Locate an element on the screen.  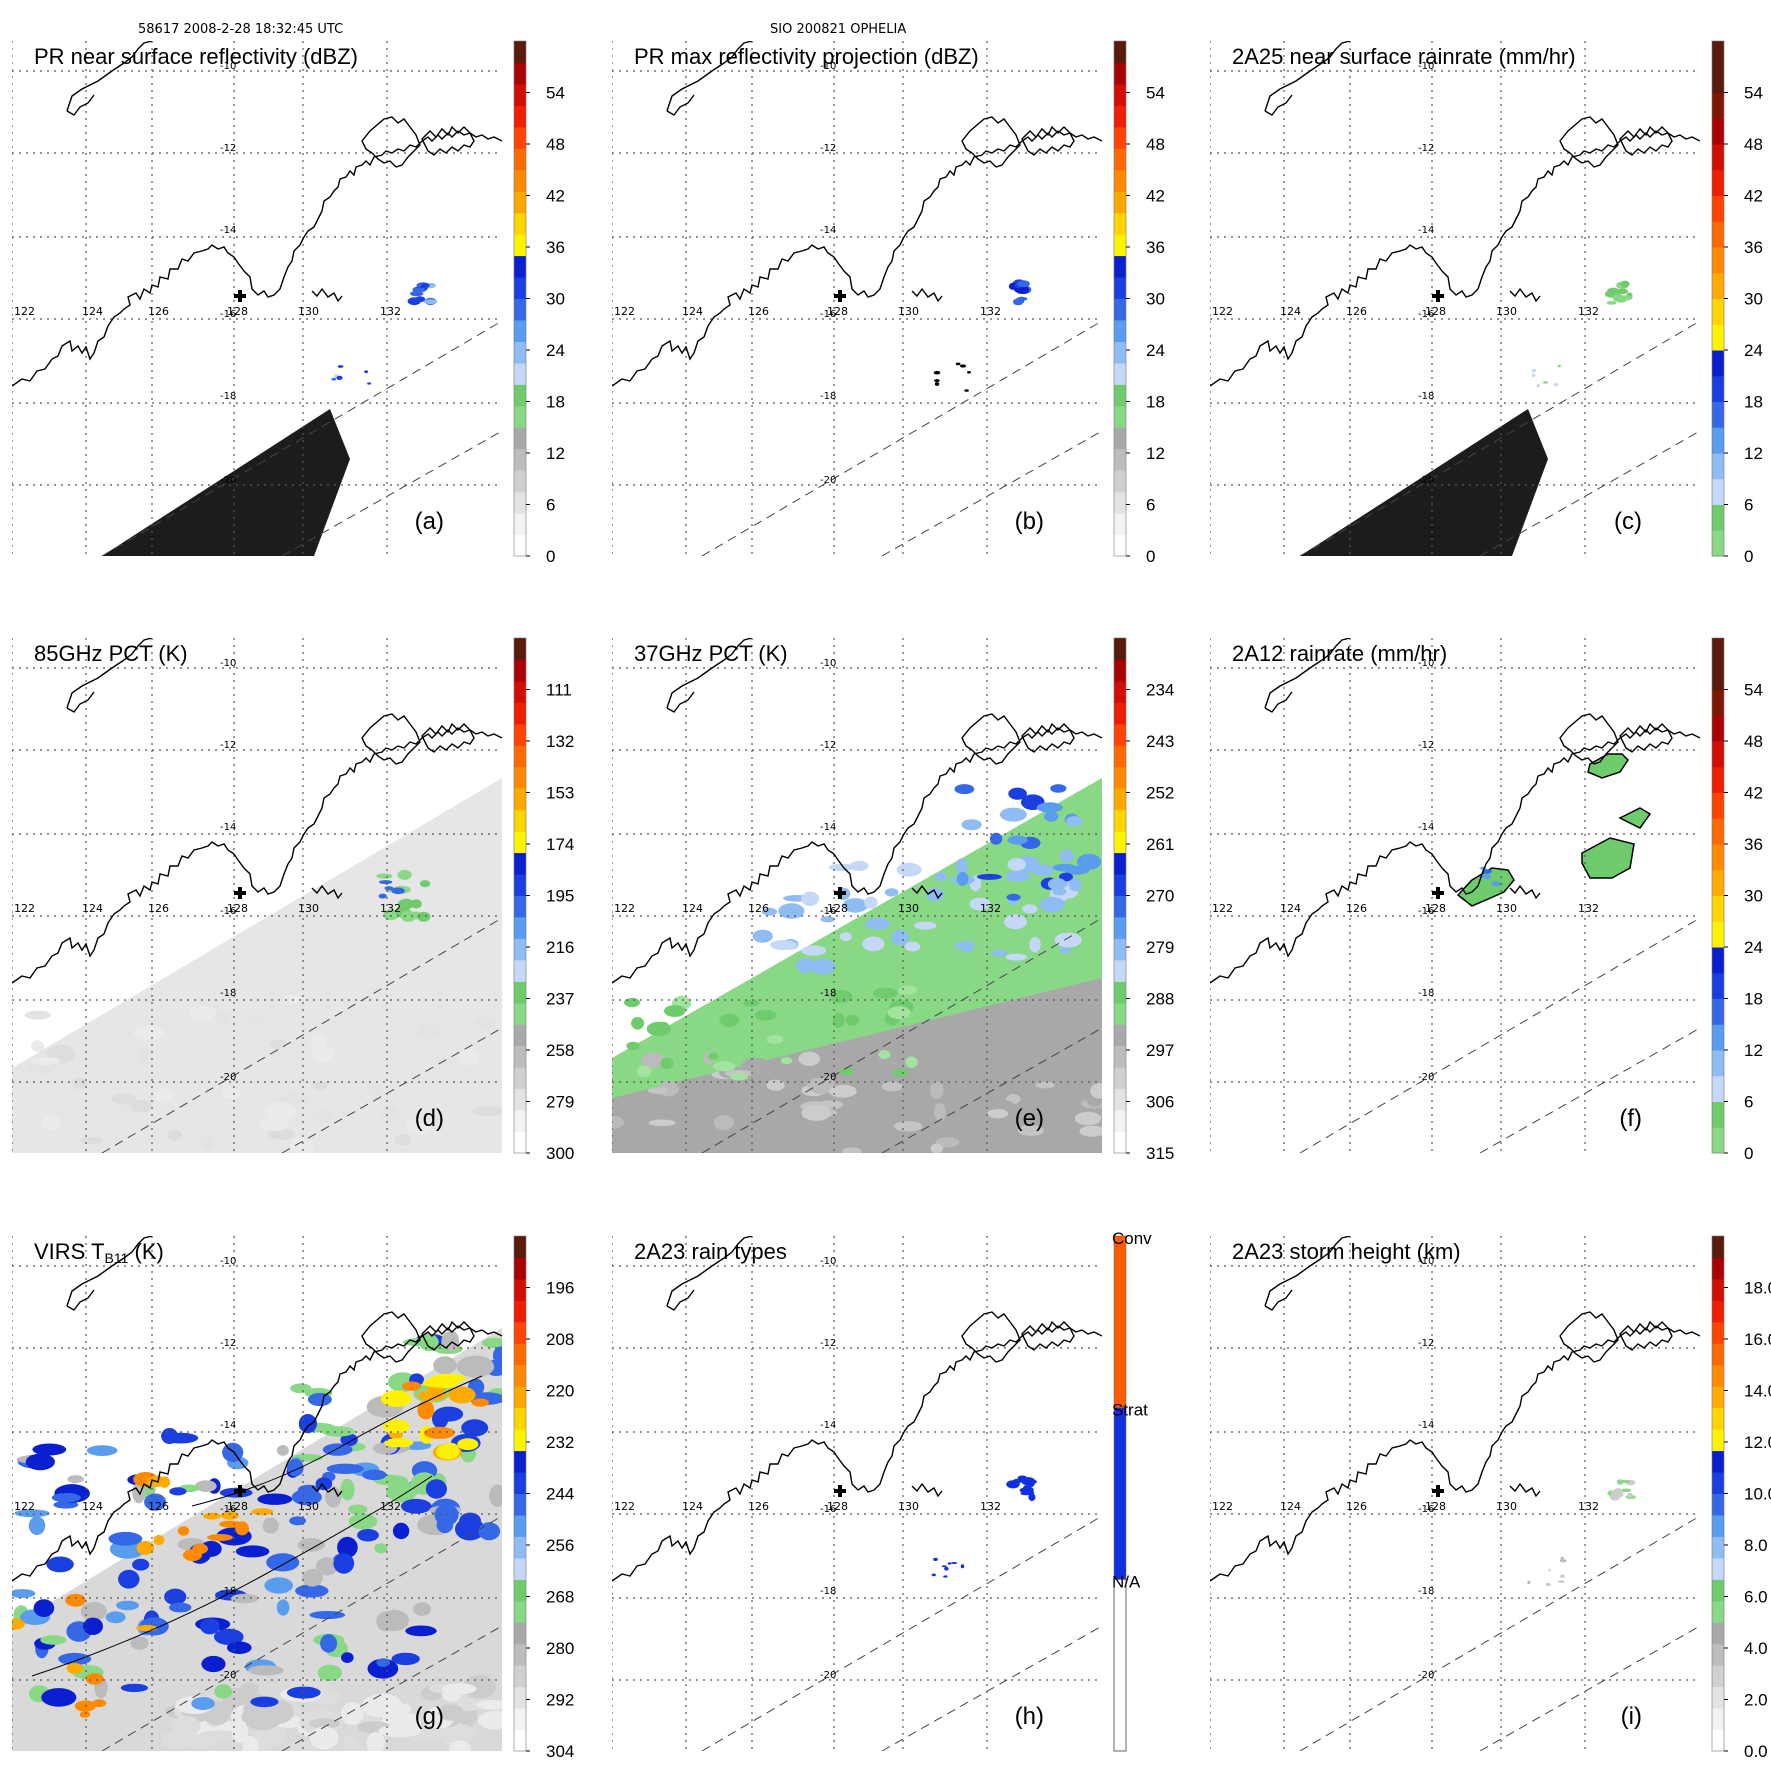
lat-tick-label: -20 is located at coordinates (228, 1675).